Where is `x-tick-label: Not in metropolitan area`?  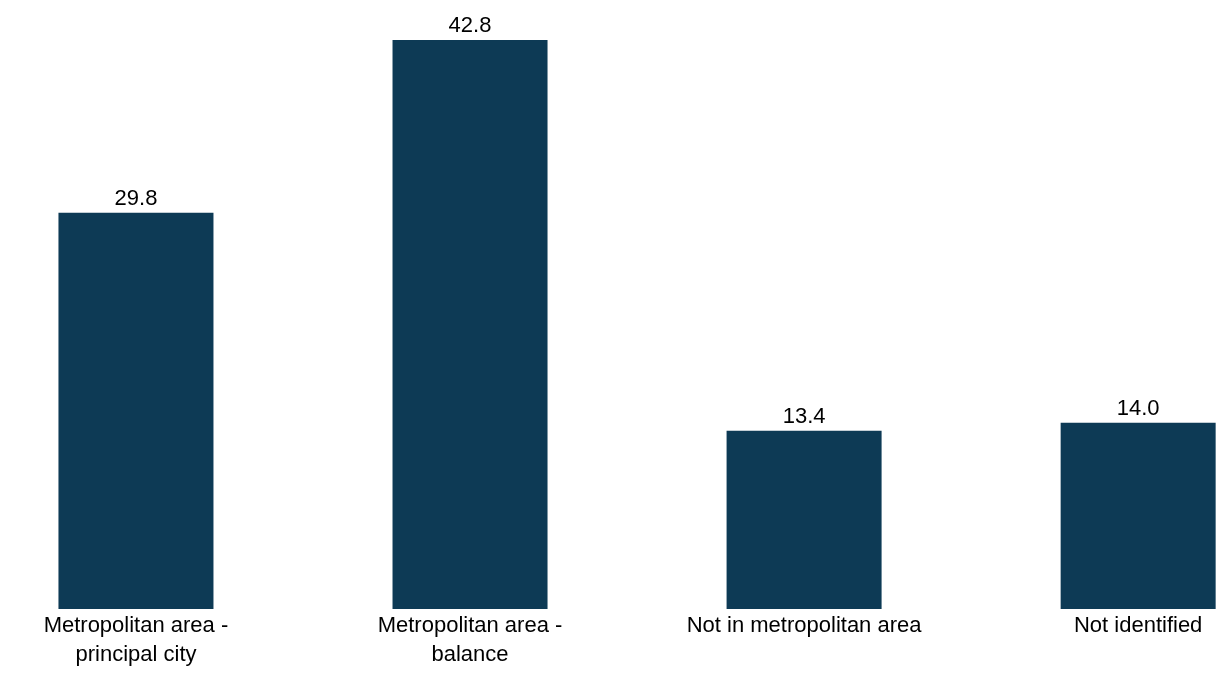 x-tick-label: Not in metropolitan area is located at coordinates (804, 624).